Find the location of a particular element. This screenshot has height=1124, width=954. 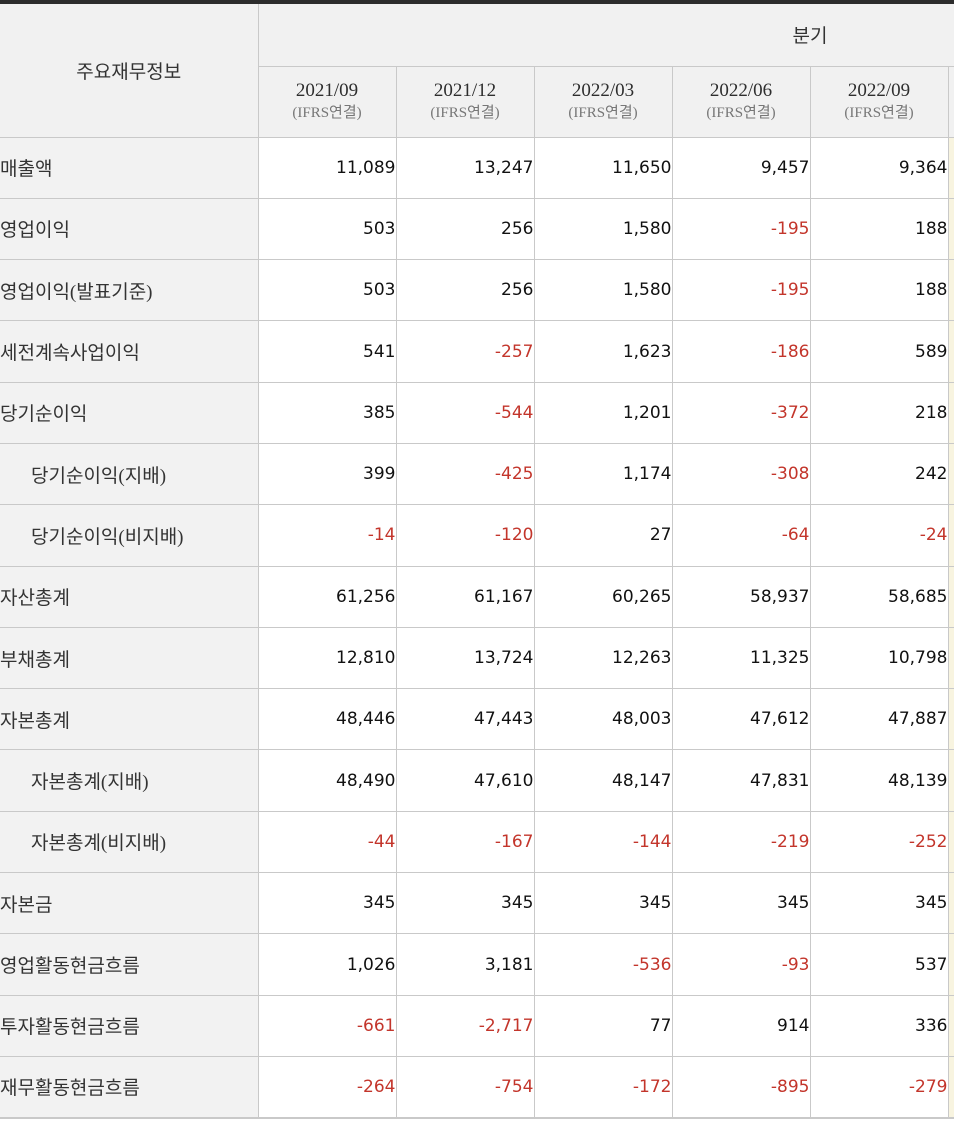

cell-value: 11,089 is located at coordinates (327, 167).